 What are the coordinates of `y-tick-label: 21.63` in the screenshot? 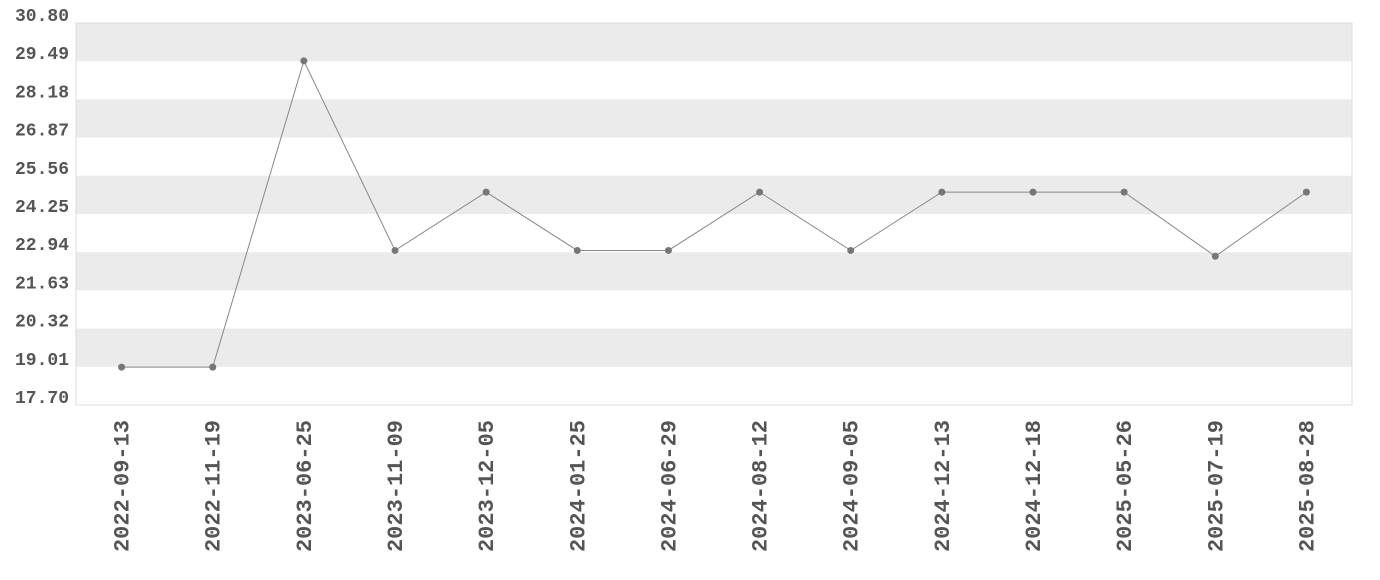 It's located at (42, 284).